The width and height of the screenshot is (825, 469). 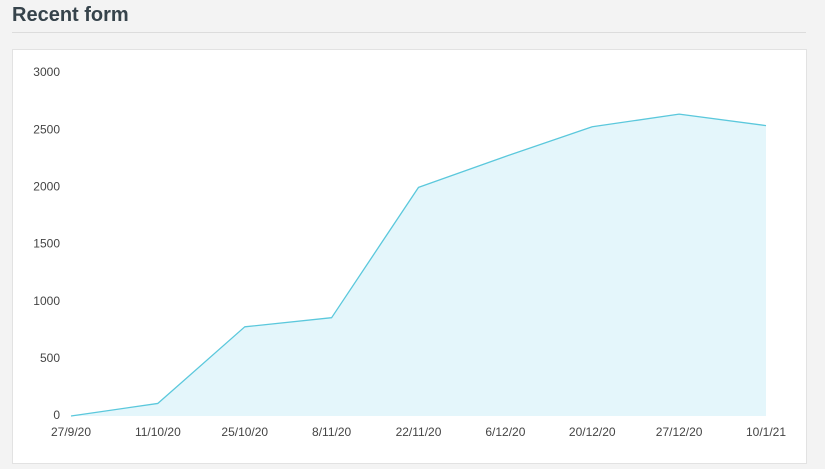 I want to click on divider, so click(x=409, y=32).